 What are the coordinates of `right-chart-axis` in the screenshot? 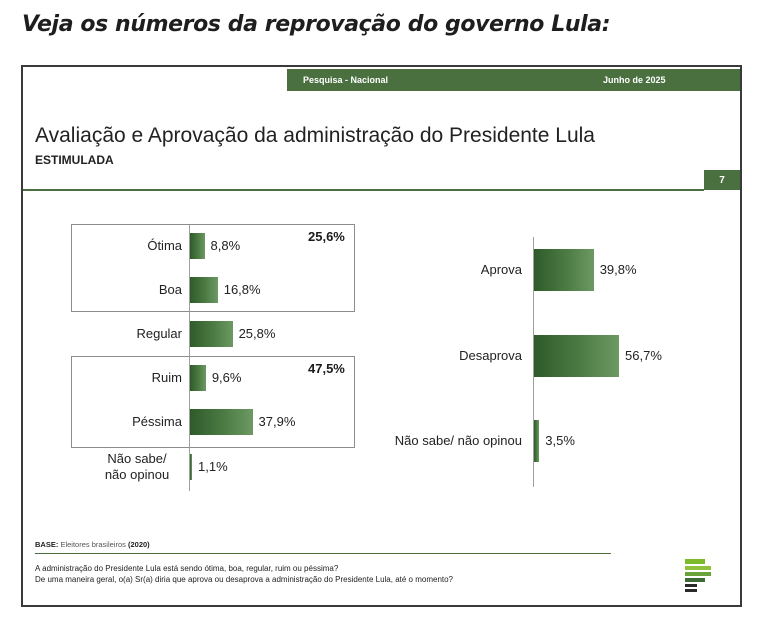 It's located at (533, 362).